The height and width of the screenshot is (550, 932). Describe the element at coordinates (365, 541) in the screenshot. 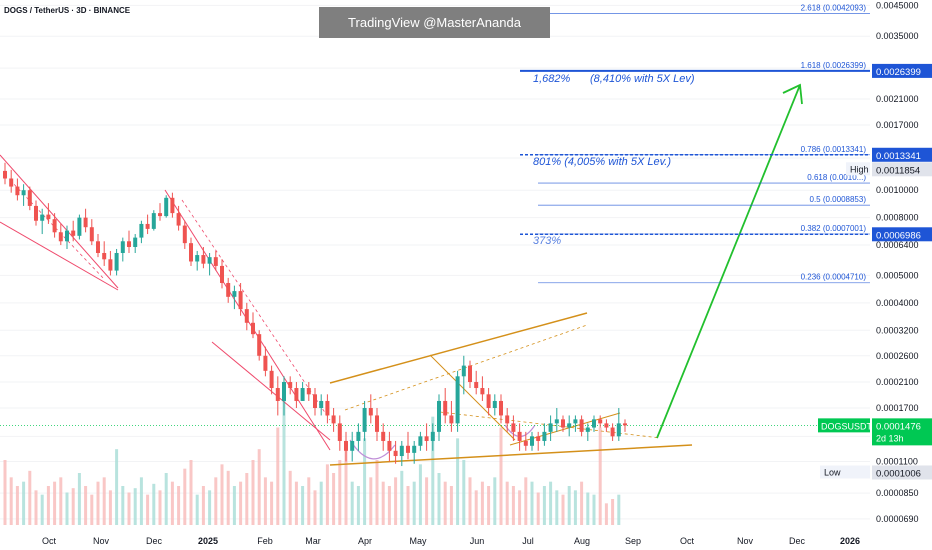

I see `time-tick-label: Apr` at that location.